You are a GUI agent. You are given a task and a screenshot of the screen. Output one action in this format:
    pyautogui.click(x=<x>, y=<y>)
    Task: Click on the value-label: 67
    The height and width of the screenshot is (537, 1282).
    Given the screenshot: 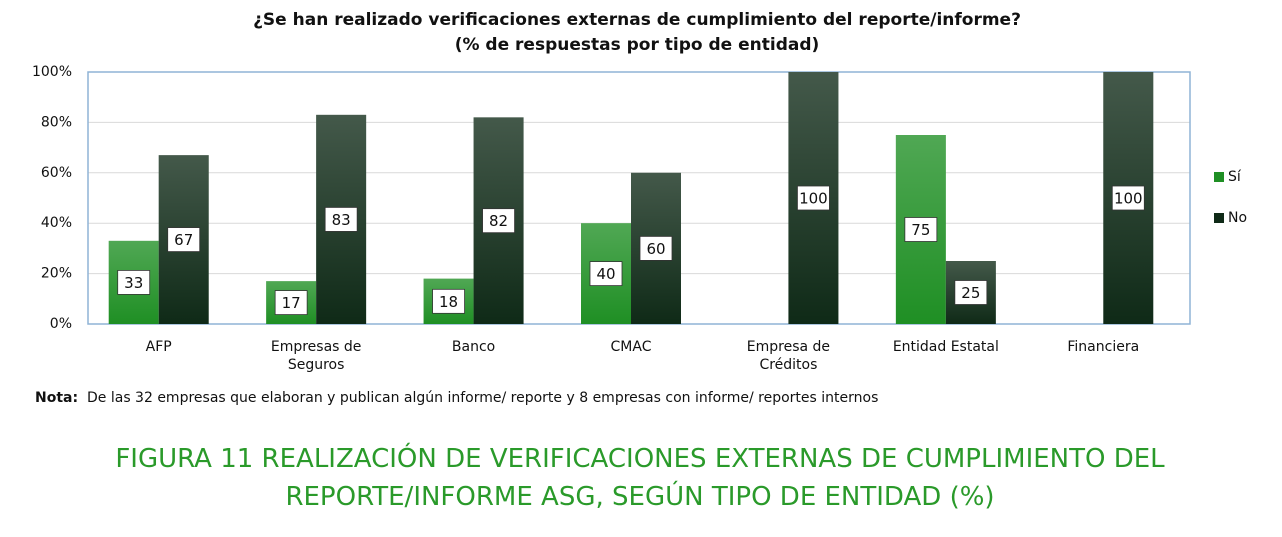 What is the action you would take?
    pyautogui.click(x=183, y=240)
    